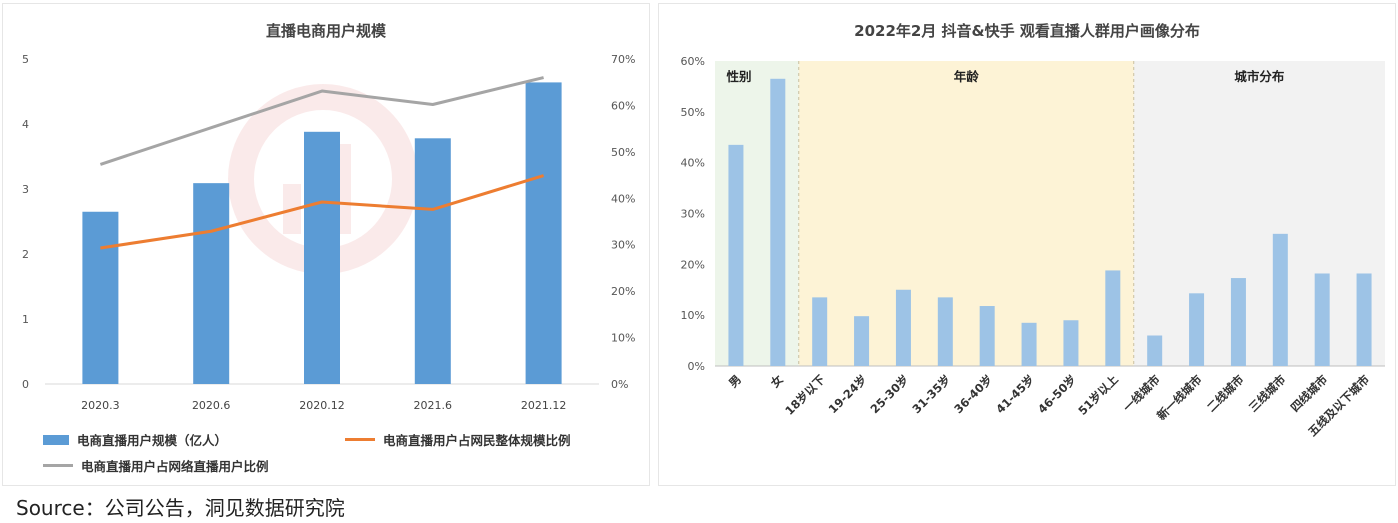 This screenshot has height=523, width=1398. I want to click on y-tick-label: 50%, so click(693, 112).